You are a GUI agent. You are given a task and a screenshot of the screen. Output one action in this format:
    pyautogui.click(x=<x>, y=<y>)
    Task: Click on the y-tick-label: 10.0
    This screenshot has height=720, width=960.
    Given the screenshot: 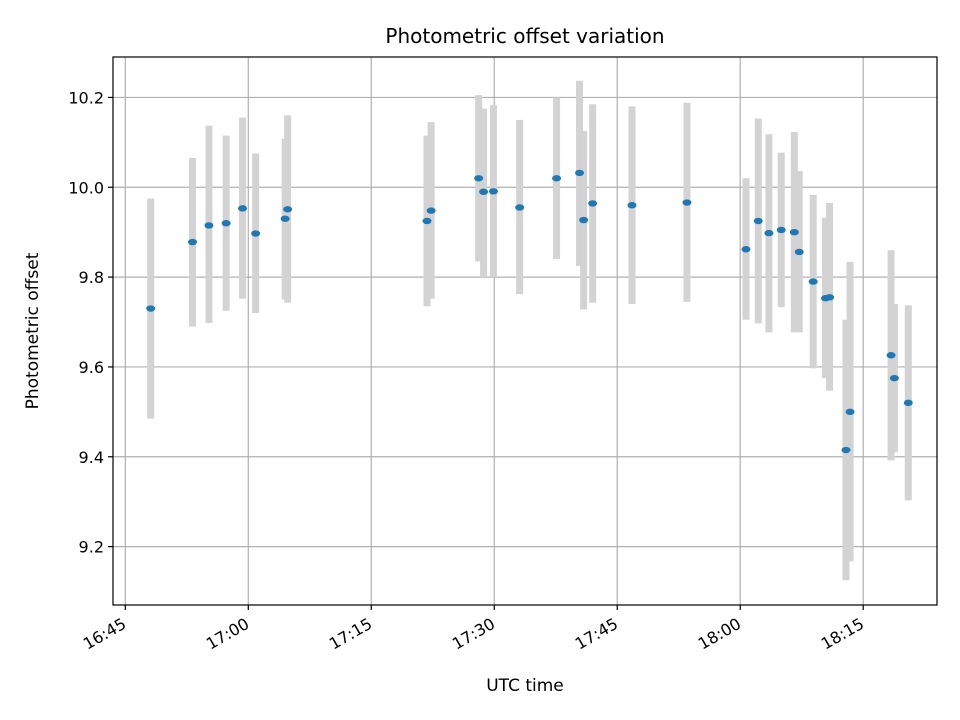 What is the action you would take?
    pyautogui.click(x=86, y=187)
    